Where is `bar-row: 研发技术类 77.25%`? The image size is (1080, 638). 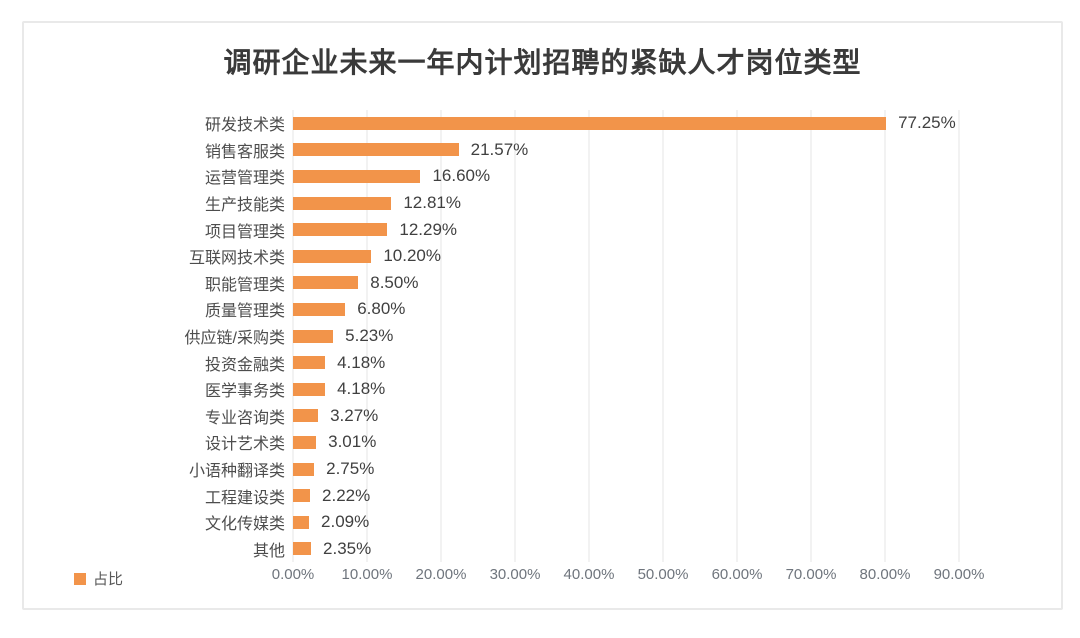
bar-row: 研发技术类 77.25% is located at coordinates (504, 123).